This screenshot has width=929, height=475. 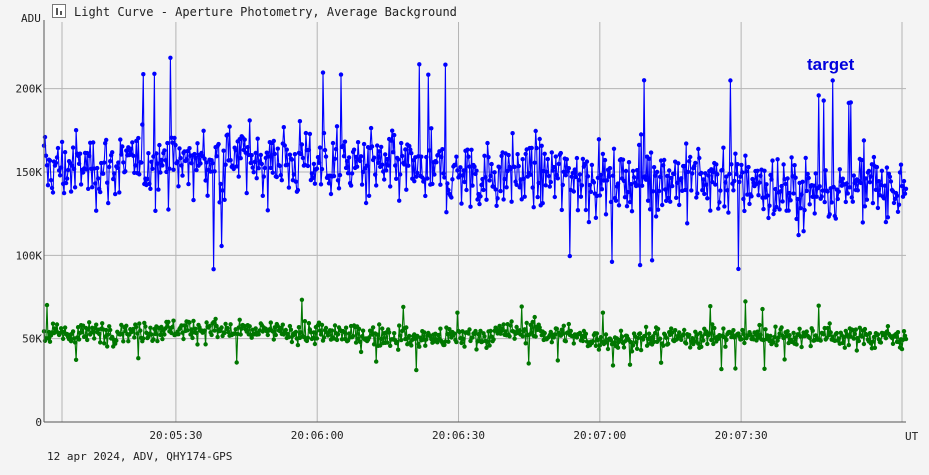 I want to click on x-tick-label: 20:07:30, so click(x=741, y=435).